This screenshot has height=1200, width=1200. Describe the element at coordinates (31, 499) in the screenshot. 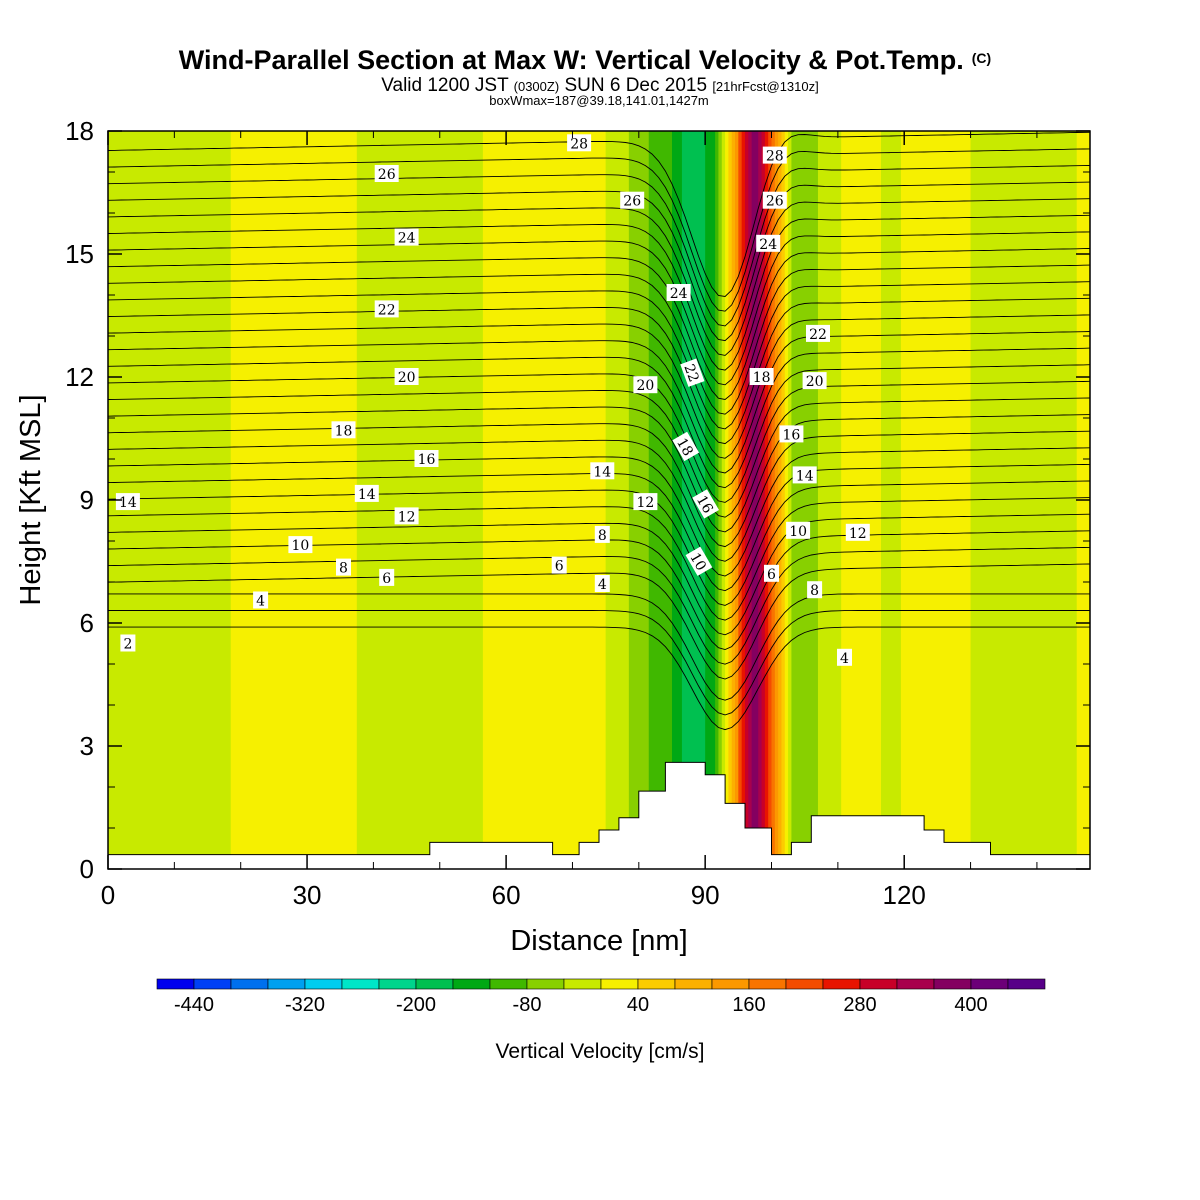

I see `y-axis-label: Height [Kft MSL]` at that location.